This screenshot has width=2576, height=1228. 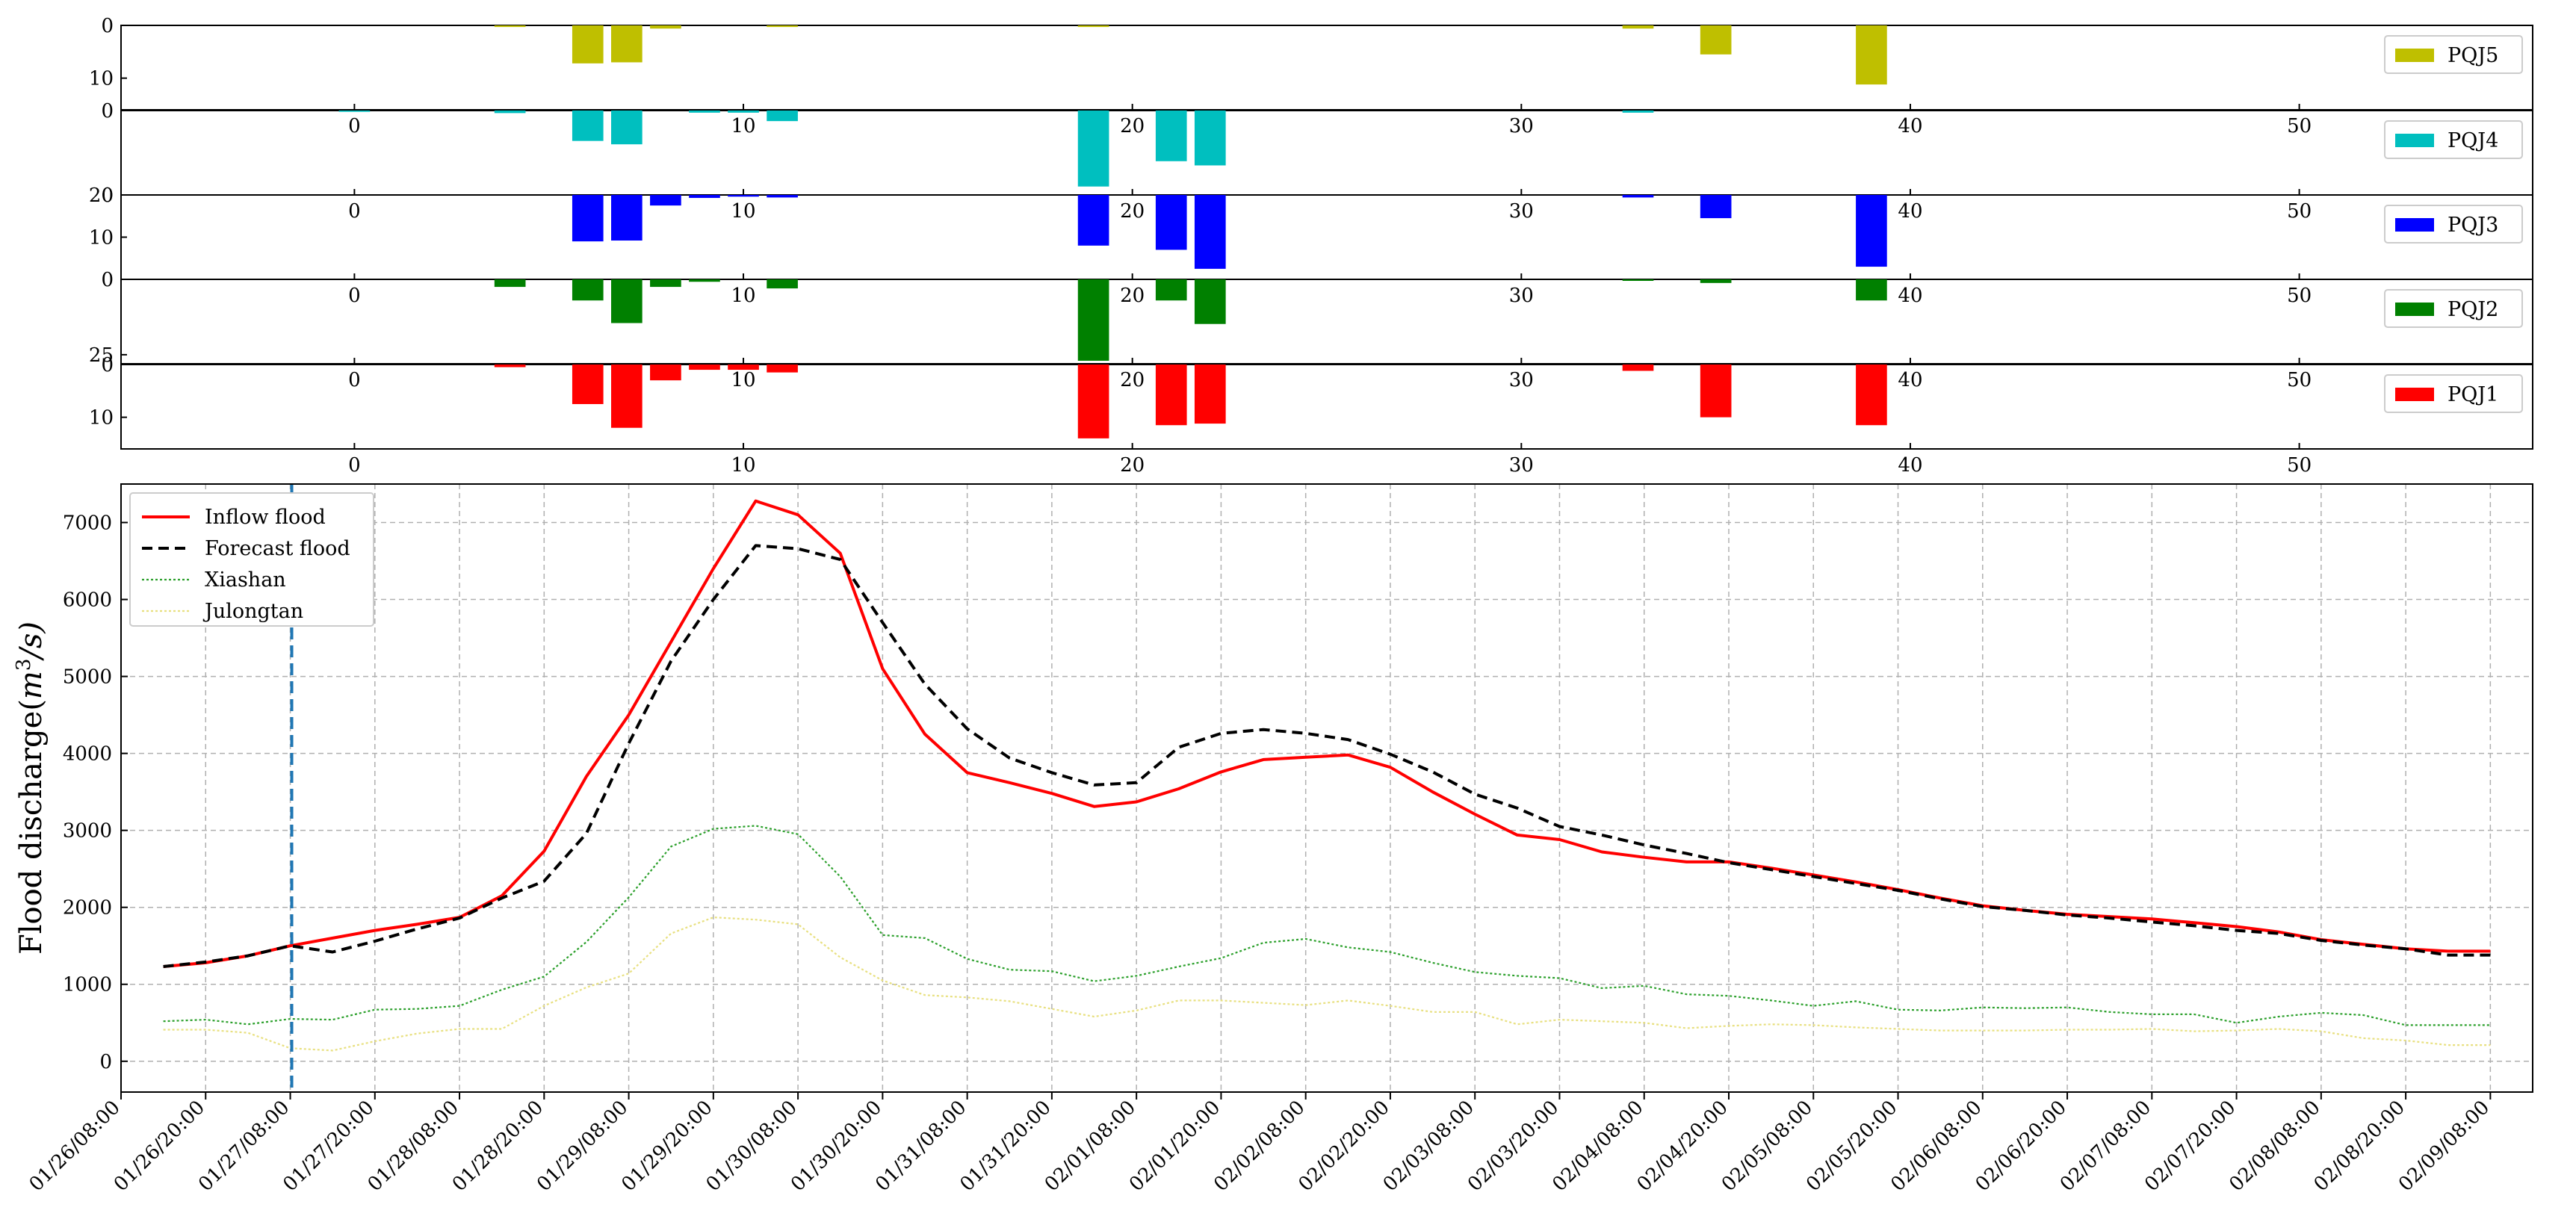 I want to click on y-tick-label: 4000, so click(x=87, y=754).